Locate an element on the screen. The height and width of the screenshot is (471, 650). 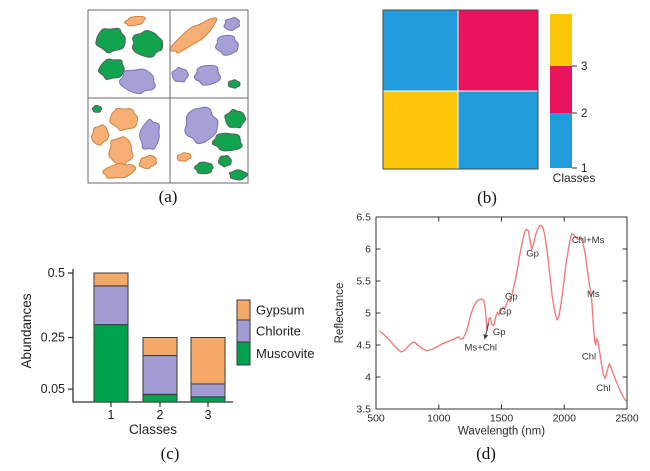
caption-b: (b) is located at coordinates (487, 197).